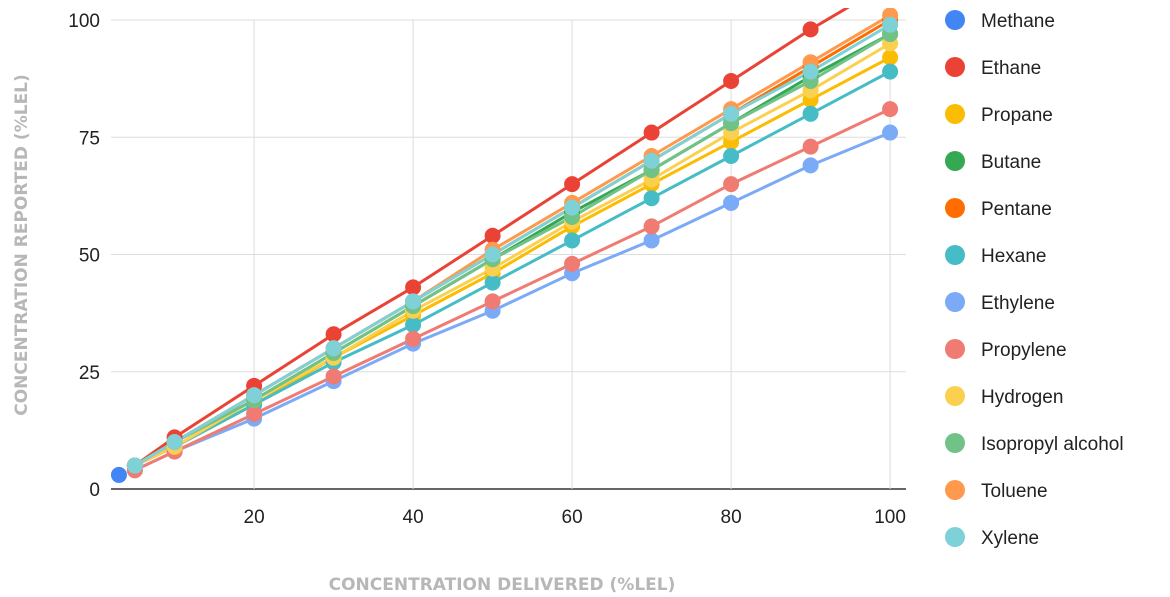 This screenshot has height=597, width=1170. I want to click on legend-item-hexane: Hexane, so click(996, 256).